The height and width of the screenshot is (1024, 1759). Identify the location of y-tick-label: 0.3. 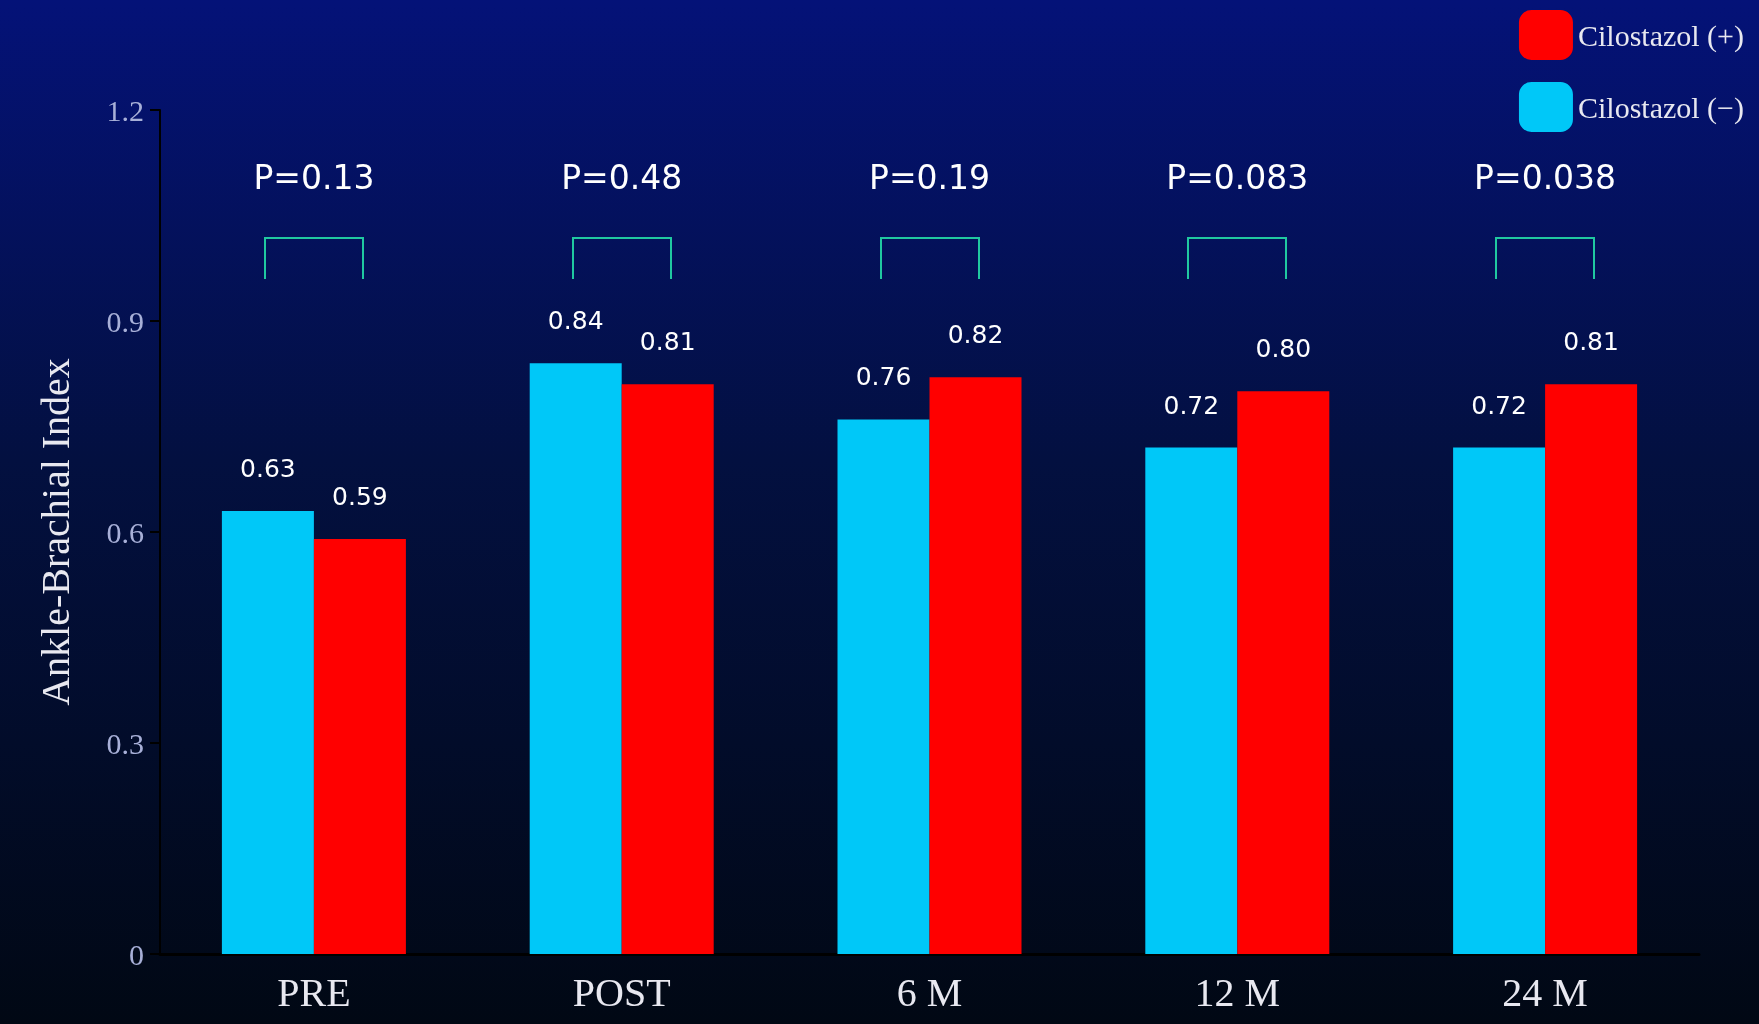
(125, 743).